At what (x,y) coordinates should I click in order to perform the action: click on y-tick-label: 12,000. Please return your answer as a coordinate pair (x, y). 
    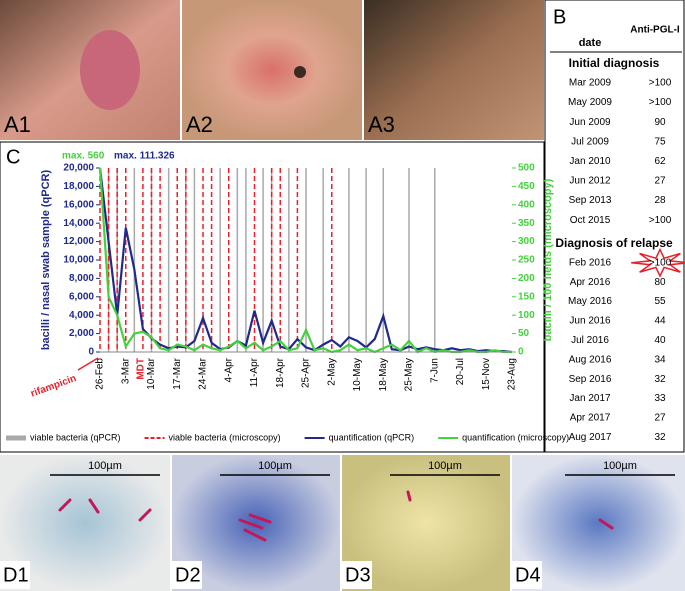
    Looking at the image, I should click on (78, 241).